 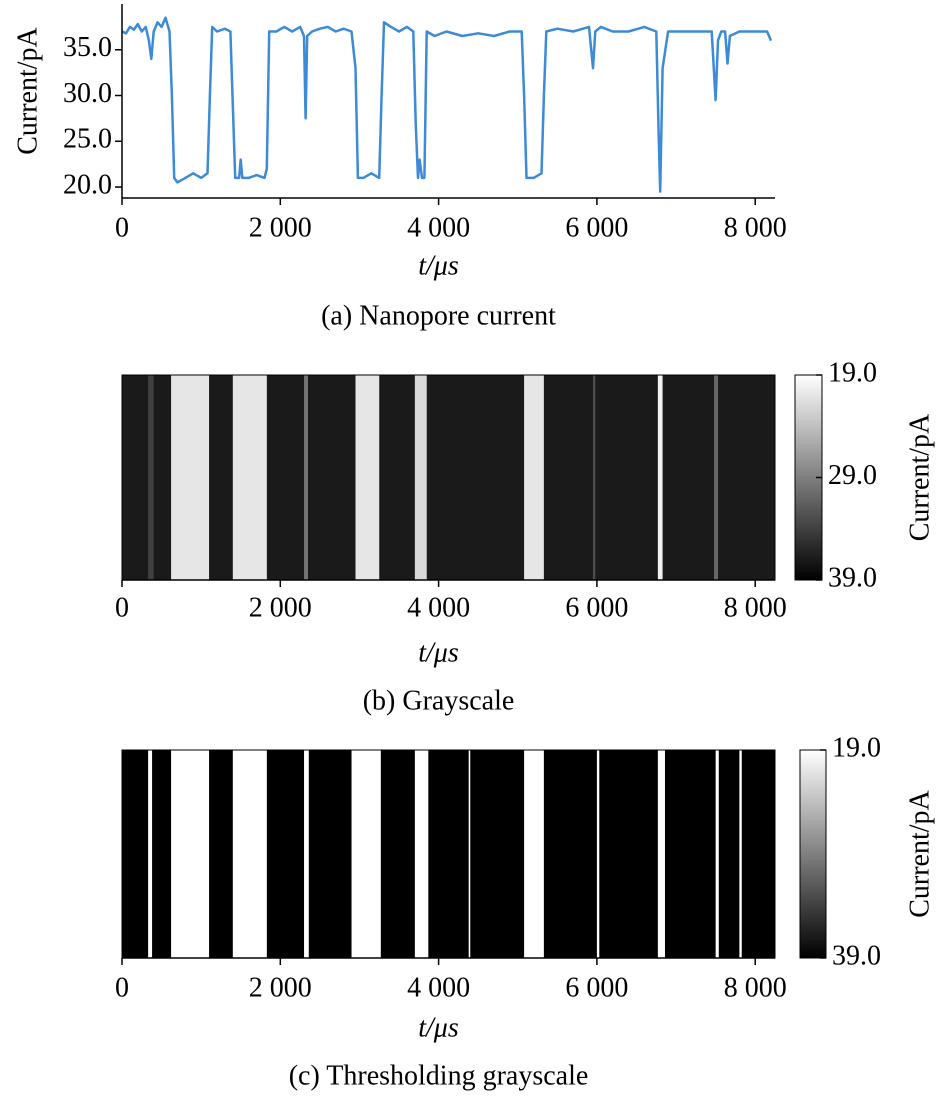 What do you see at coordinates (447, 104) in the screenshot?
I see `current-line` at bounding box center [447, 104].